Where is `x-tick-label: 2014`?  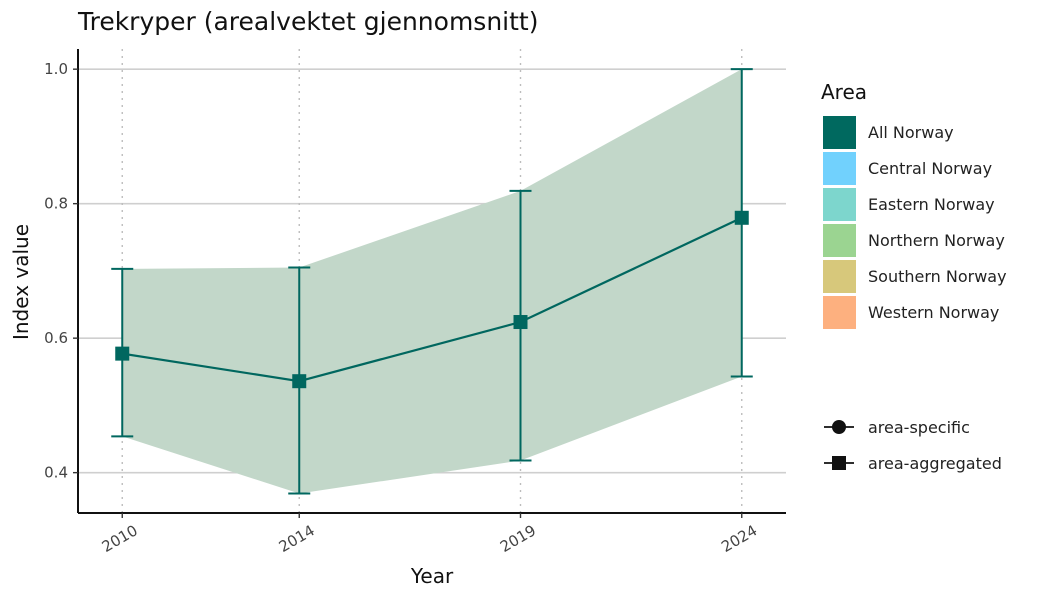
x-tick-label: 2014 is located at coordinates (297, 538).